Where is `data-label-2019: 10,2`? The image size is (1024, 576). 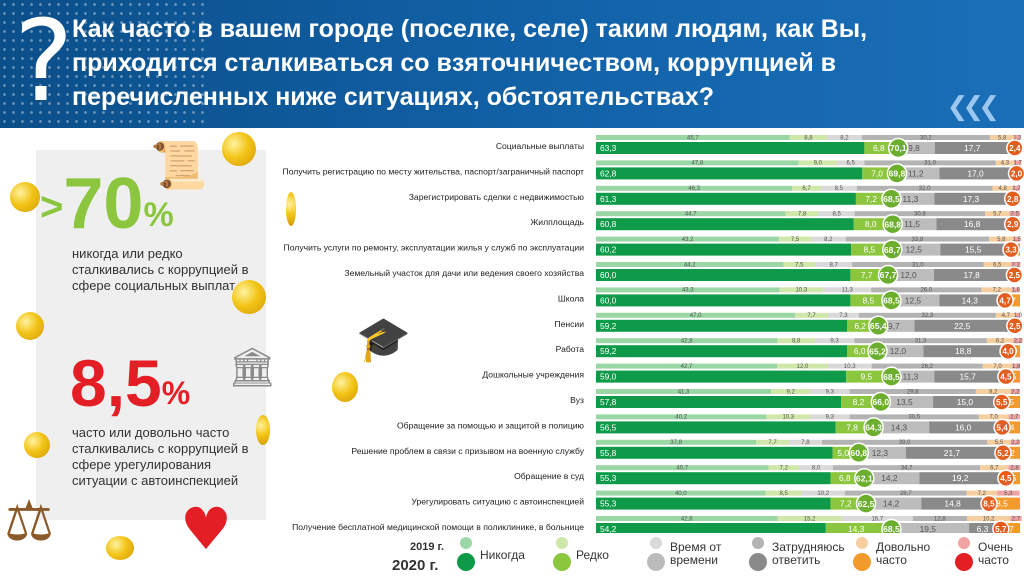 data-label-2019: 10,2 is located at coordinates (989, 519).